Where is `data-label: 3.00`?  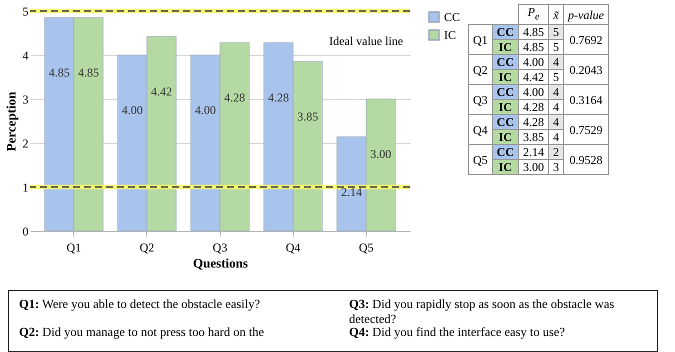 data-label: 3.00 is located at coordinates (381, 154).